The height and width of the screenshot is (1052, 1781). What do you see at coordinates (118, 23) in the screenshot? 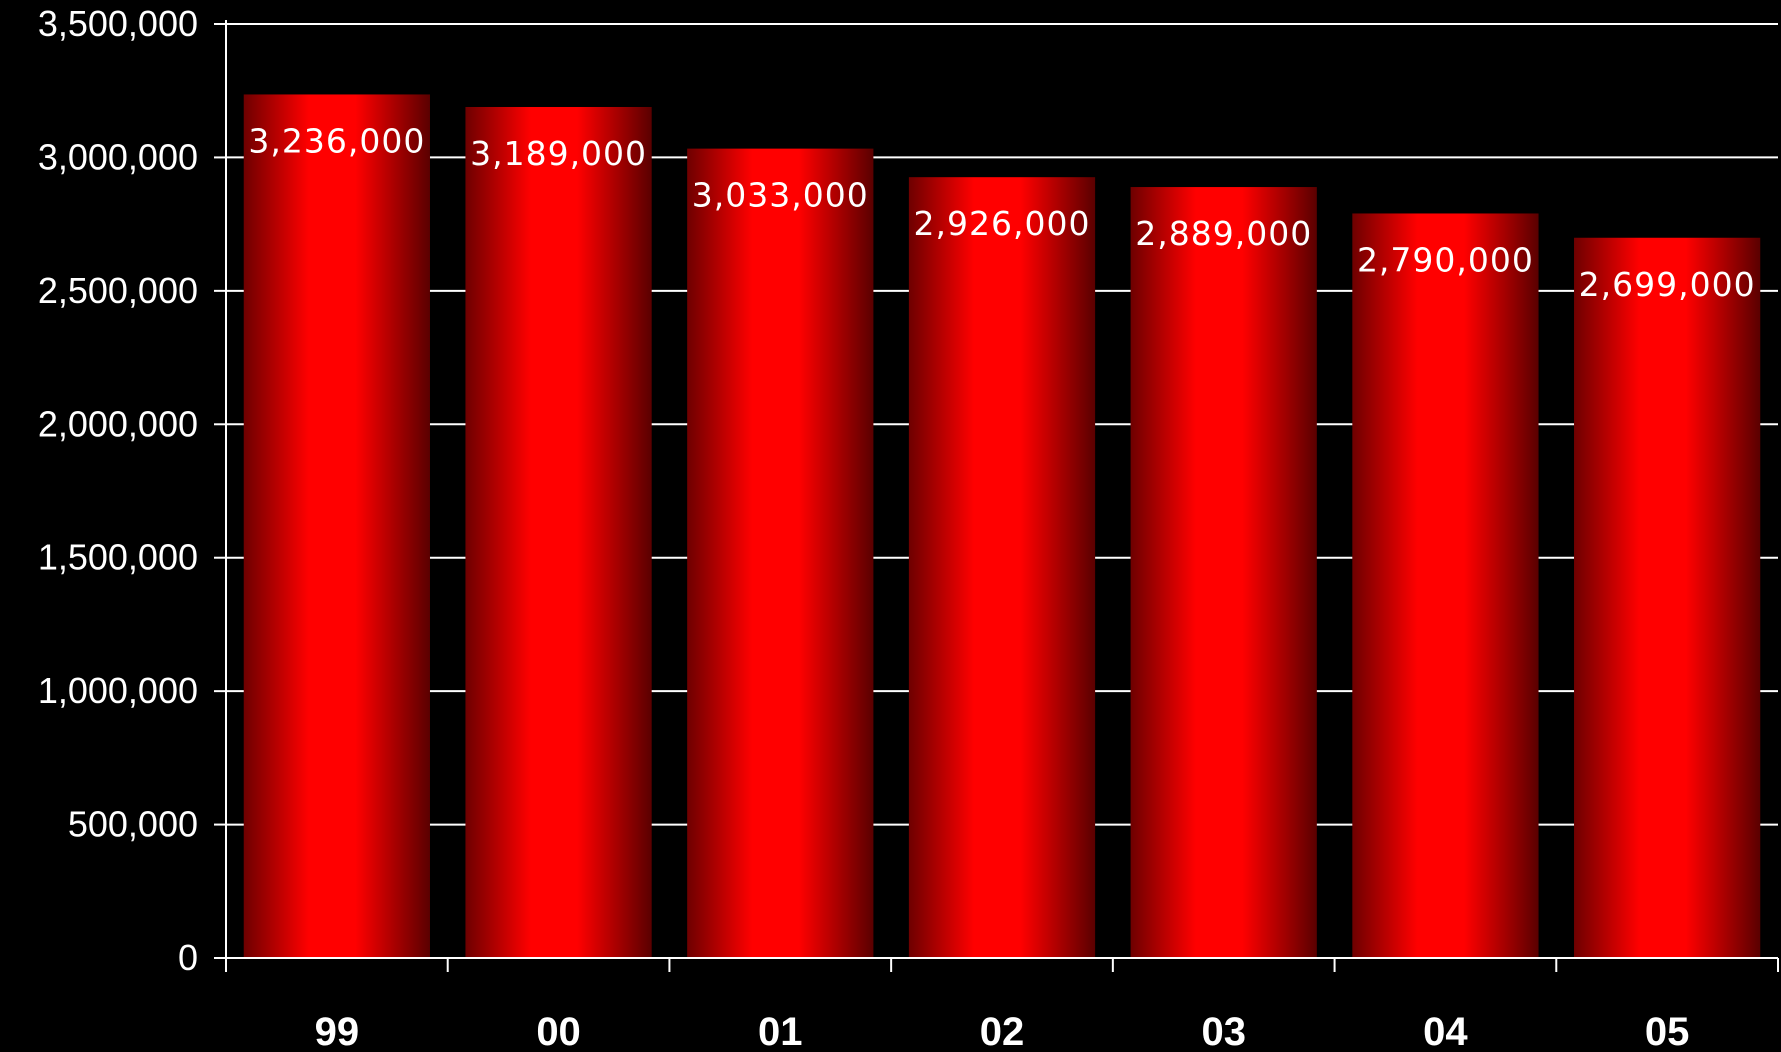
I see `y-tick-label: 3,500,000` at bounding box center [118, 23].